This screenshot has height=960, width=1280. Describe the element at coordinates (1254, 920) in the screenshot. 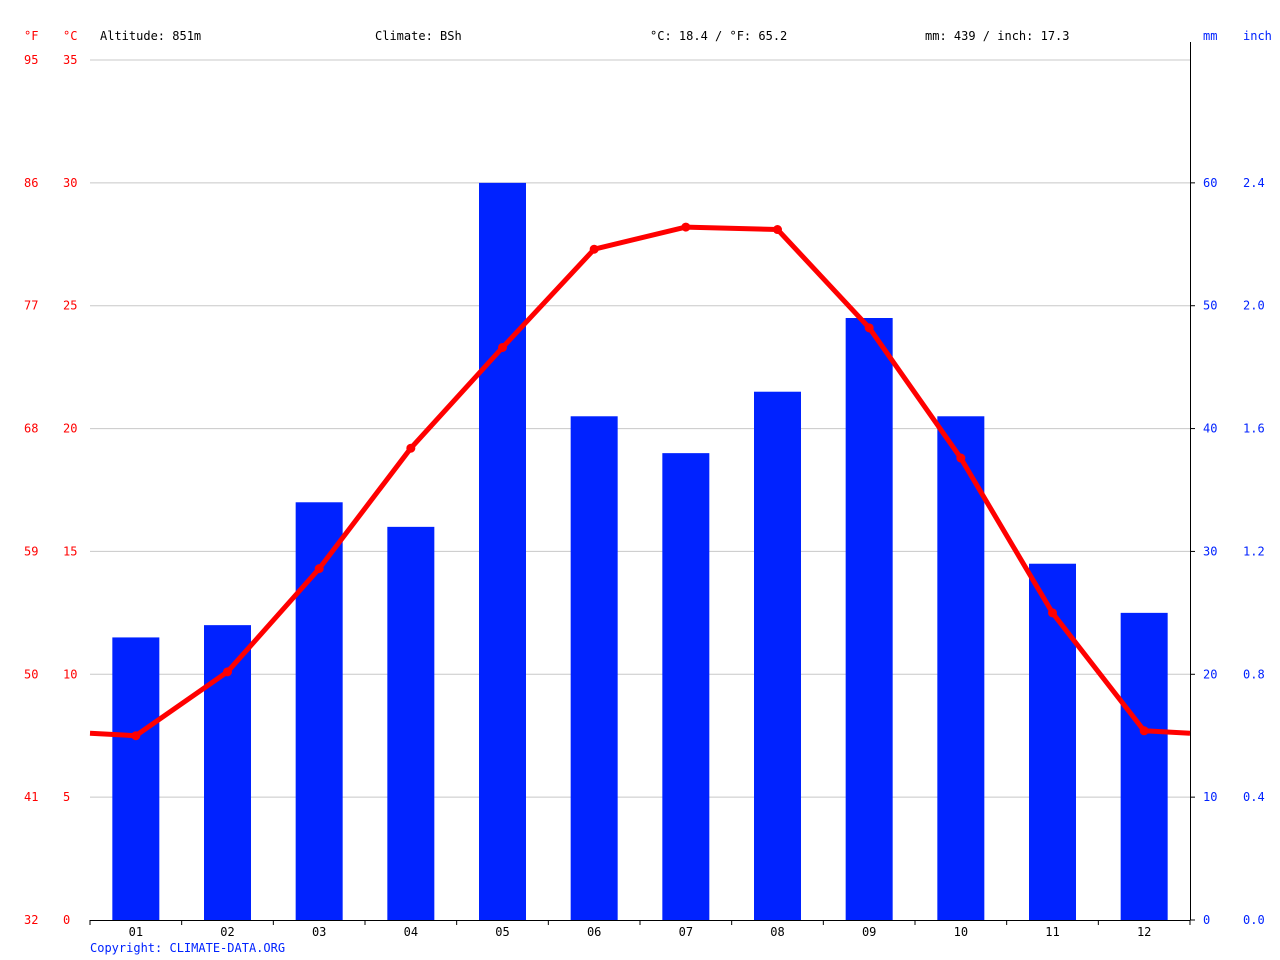

I see `inch-tick-label: 0.0` at that location.